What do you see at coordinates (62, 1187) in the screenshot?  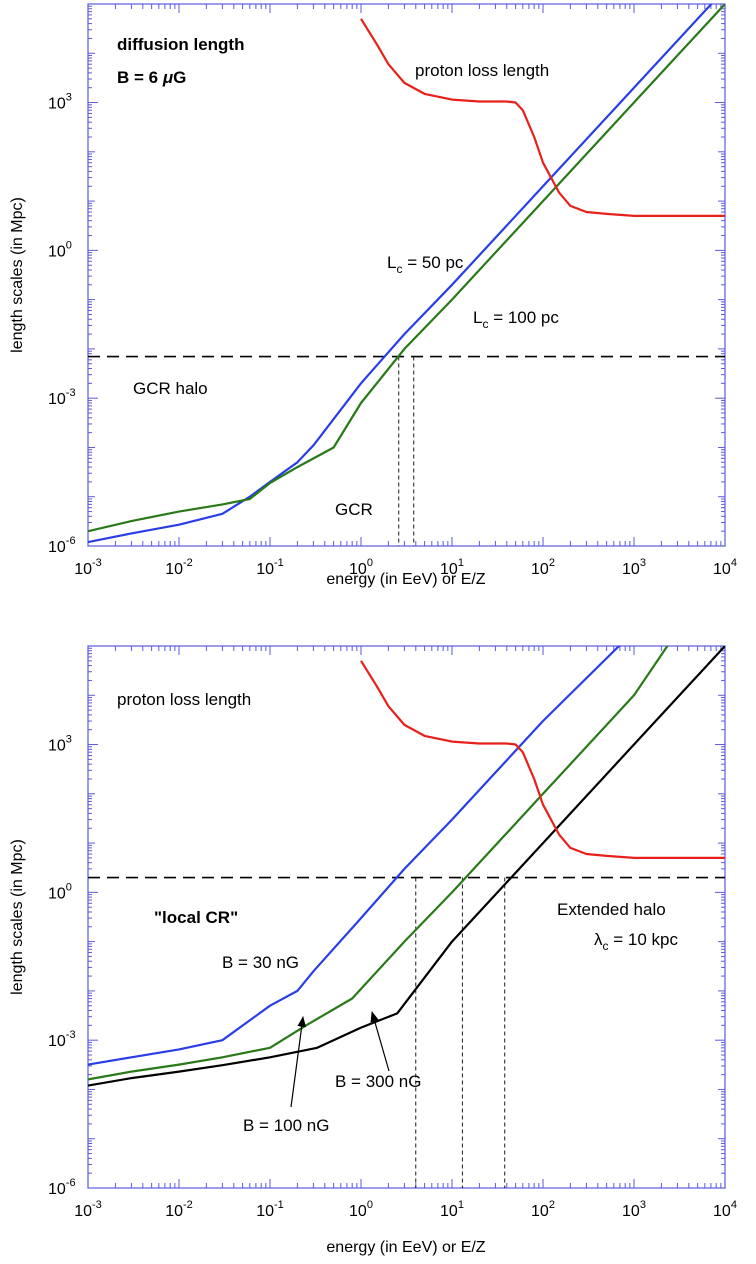 I see `bottom-y-tick-label: 10⁻⁶` at bounding box center [62, 1187].